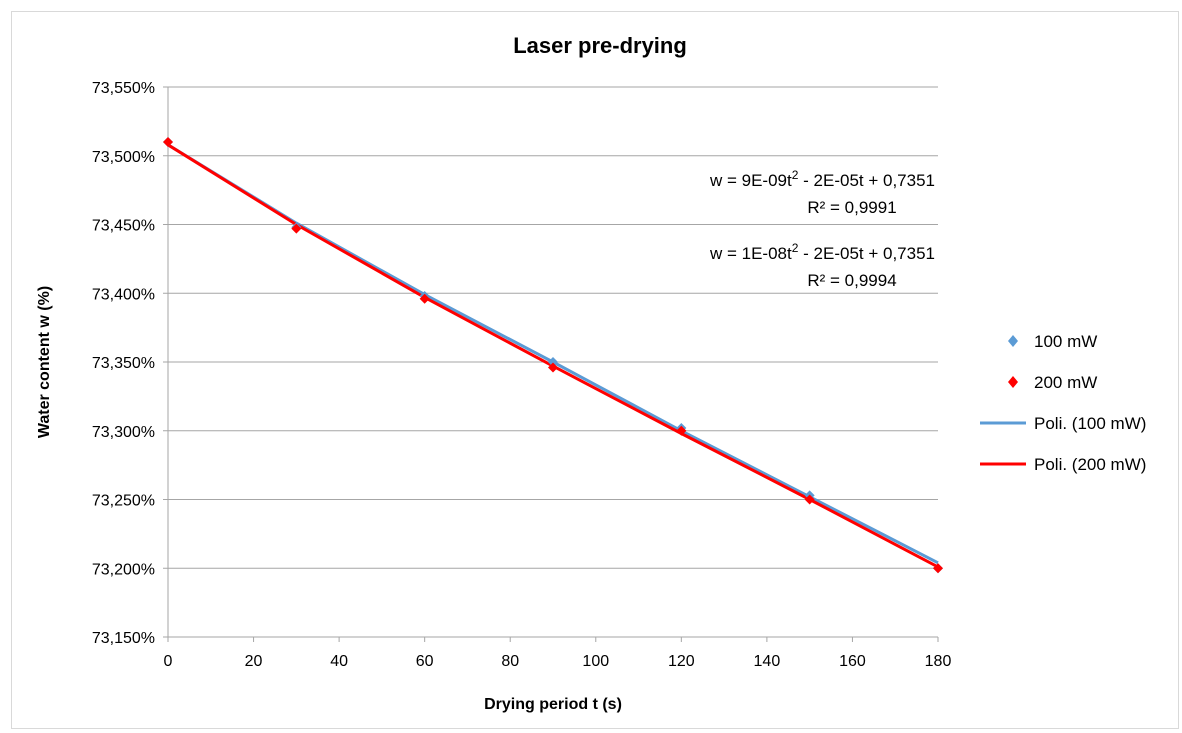  Describe the element at coordinates (123, 88) in the screenshot. I see `y-tick-label: 73,550%` at that location.